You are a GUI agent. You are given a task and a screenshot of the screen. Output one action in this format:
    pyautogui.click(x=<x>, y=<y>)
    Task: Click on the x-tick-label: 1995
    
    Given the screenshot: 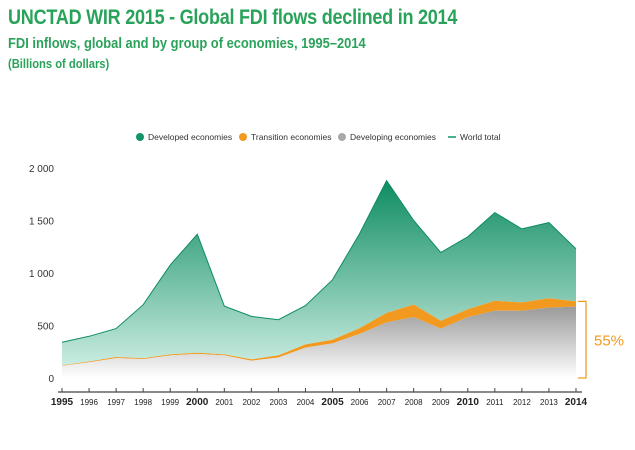 What is the action you would take?
    pyautogui.click(x=62, y=402)
    